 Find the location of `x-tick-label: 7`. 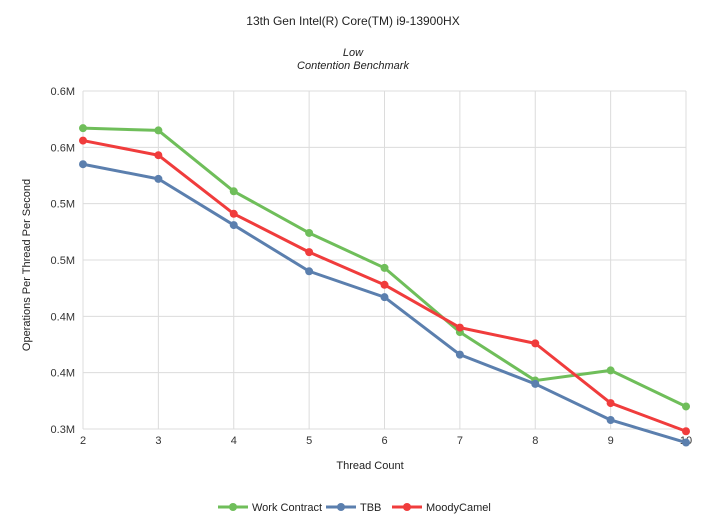

x-tick-label: 7 is located at coordinates (460, 441).